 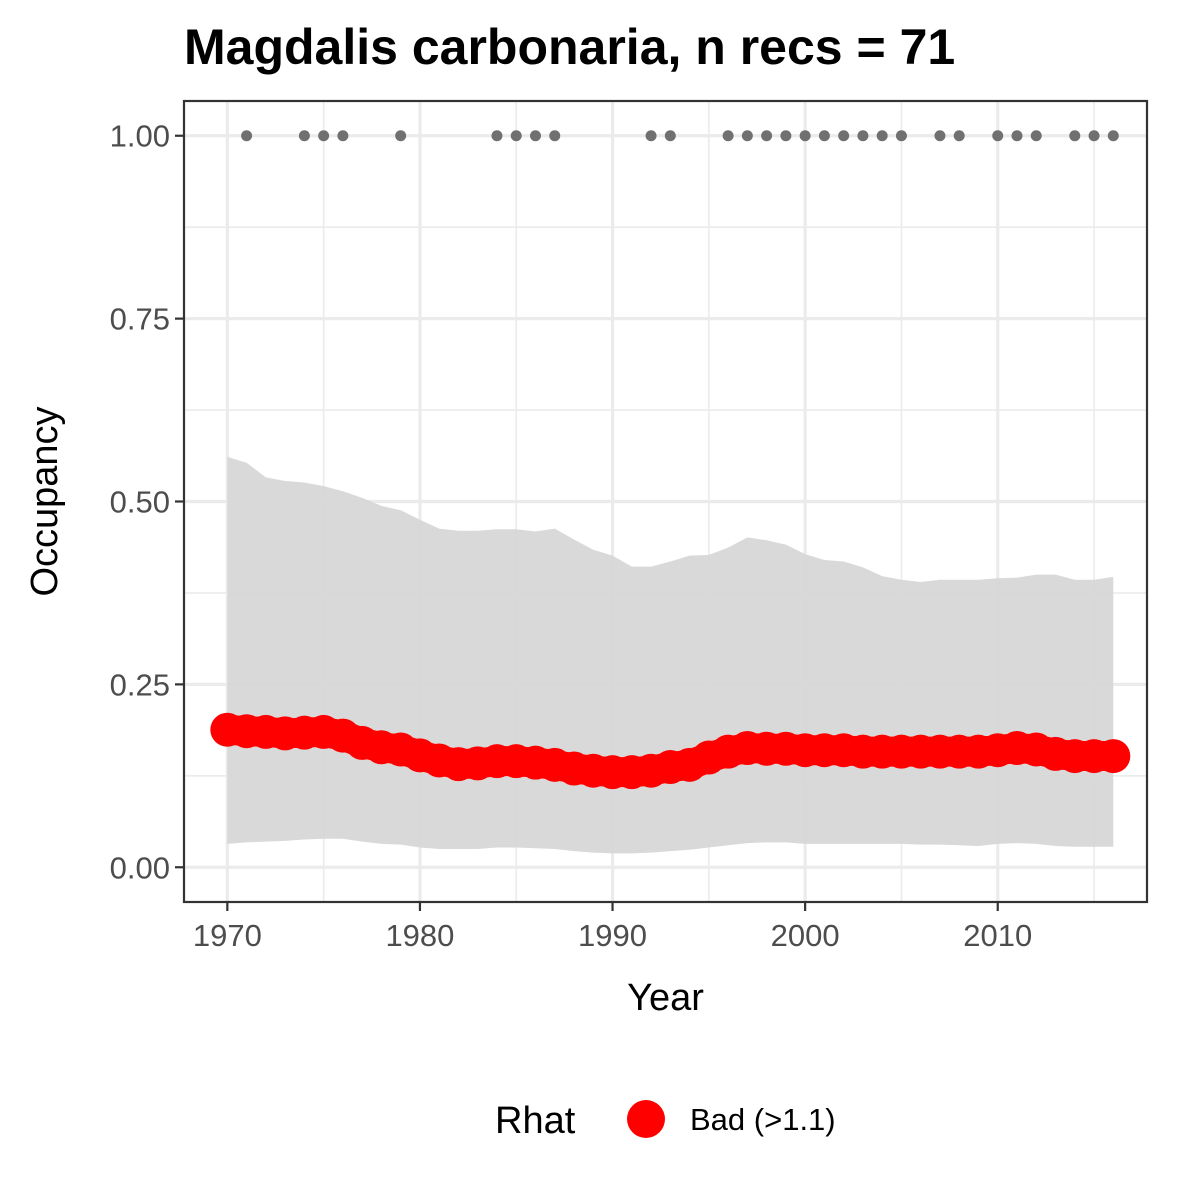 I want to click on x-axis: 1970 1980 1990 2000 2010, so click(x=612, y=927).